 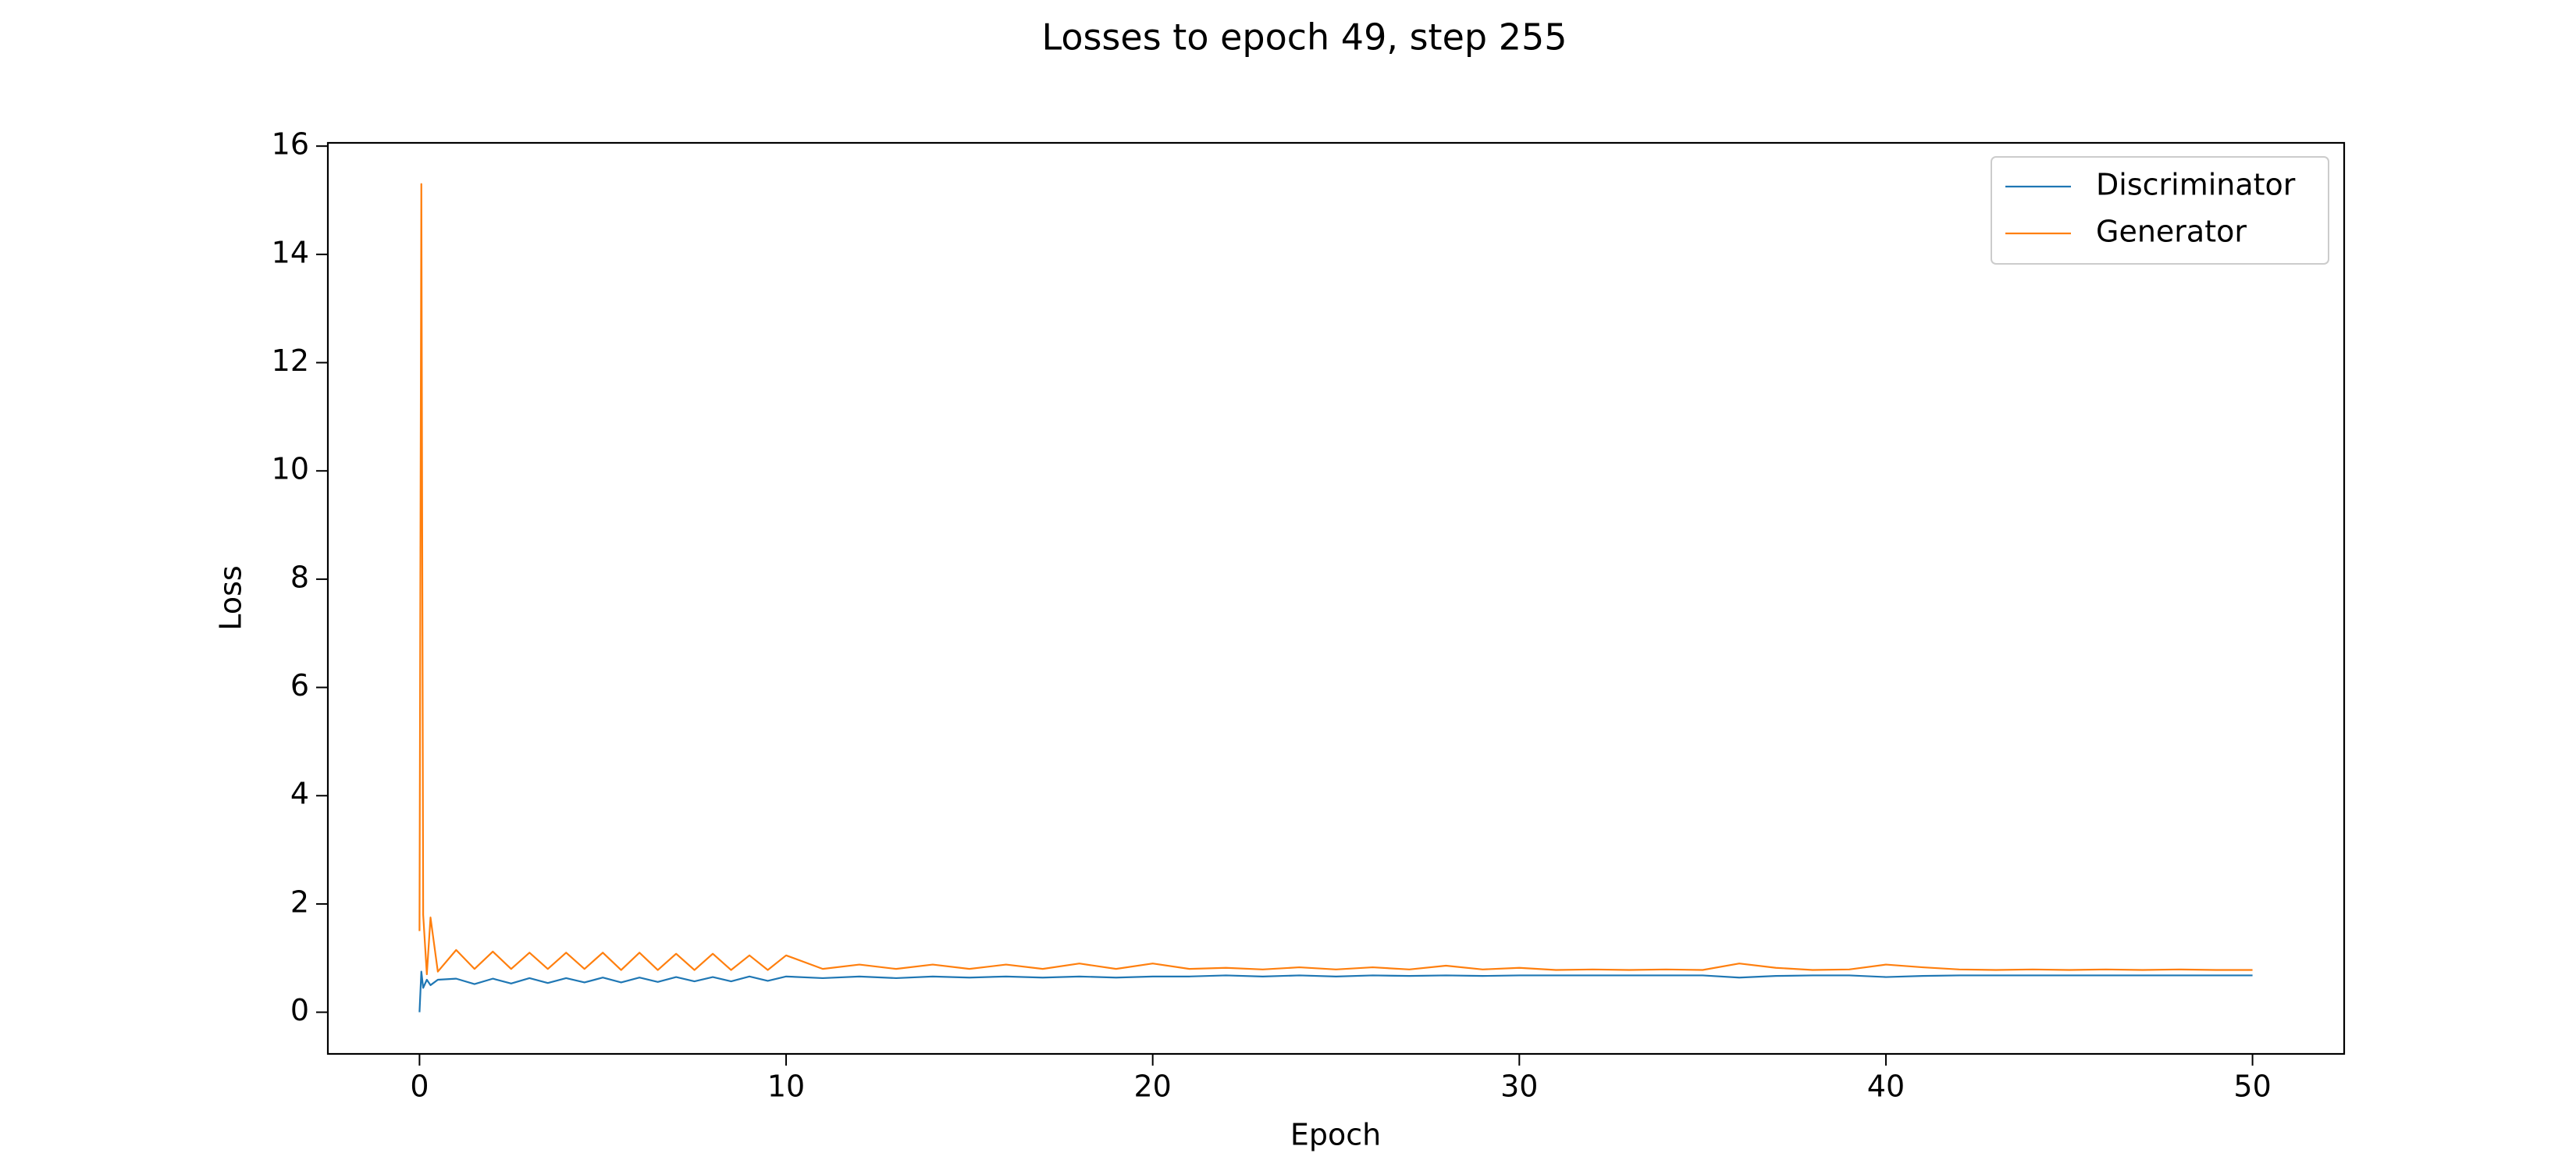 What do you see at coordinates (2160, 210) in the screenshot?
I see `legend-box` at bounding box center [2160, 210].